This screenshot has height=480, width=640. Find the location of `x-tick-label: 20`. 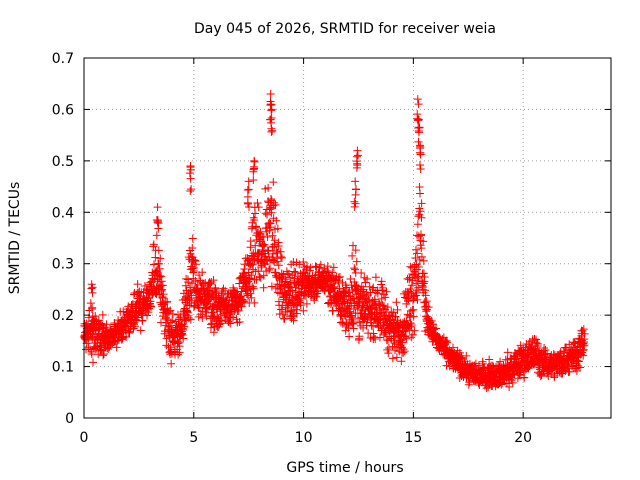

x-tick-label: 20 is located at coordinates (523, 438).